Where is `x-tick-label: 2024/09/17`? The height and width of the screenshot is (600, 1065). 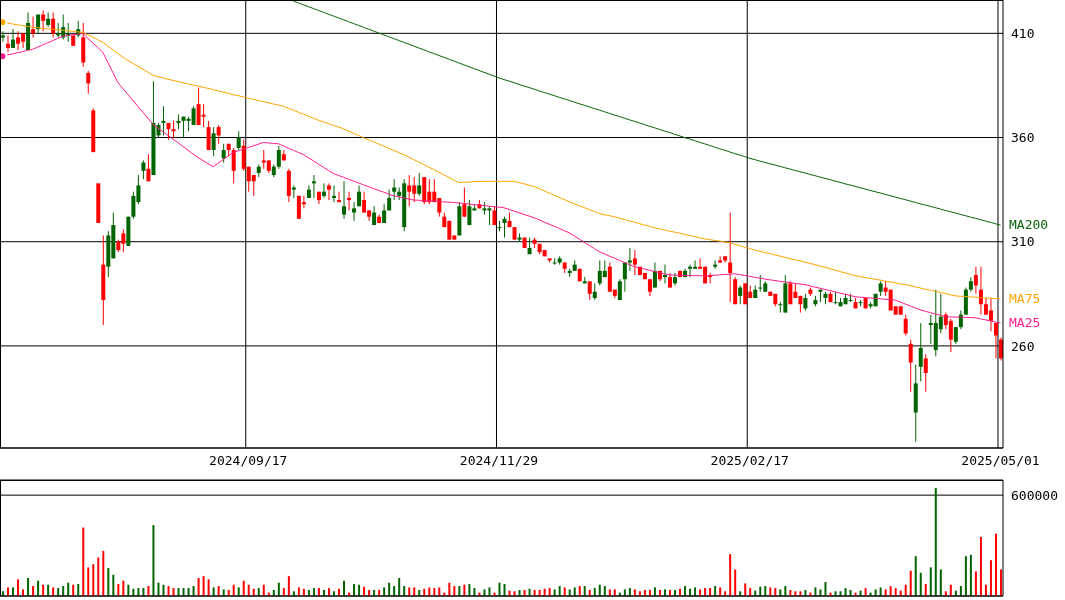 x-tick-label: 2024/09/17 is located at coordinates (248, 461).